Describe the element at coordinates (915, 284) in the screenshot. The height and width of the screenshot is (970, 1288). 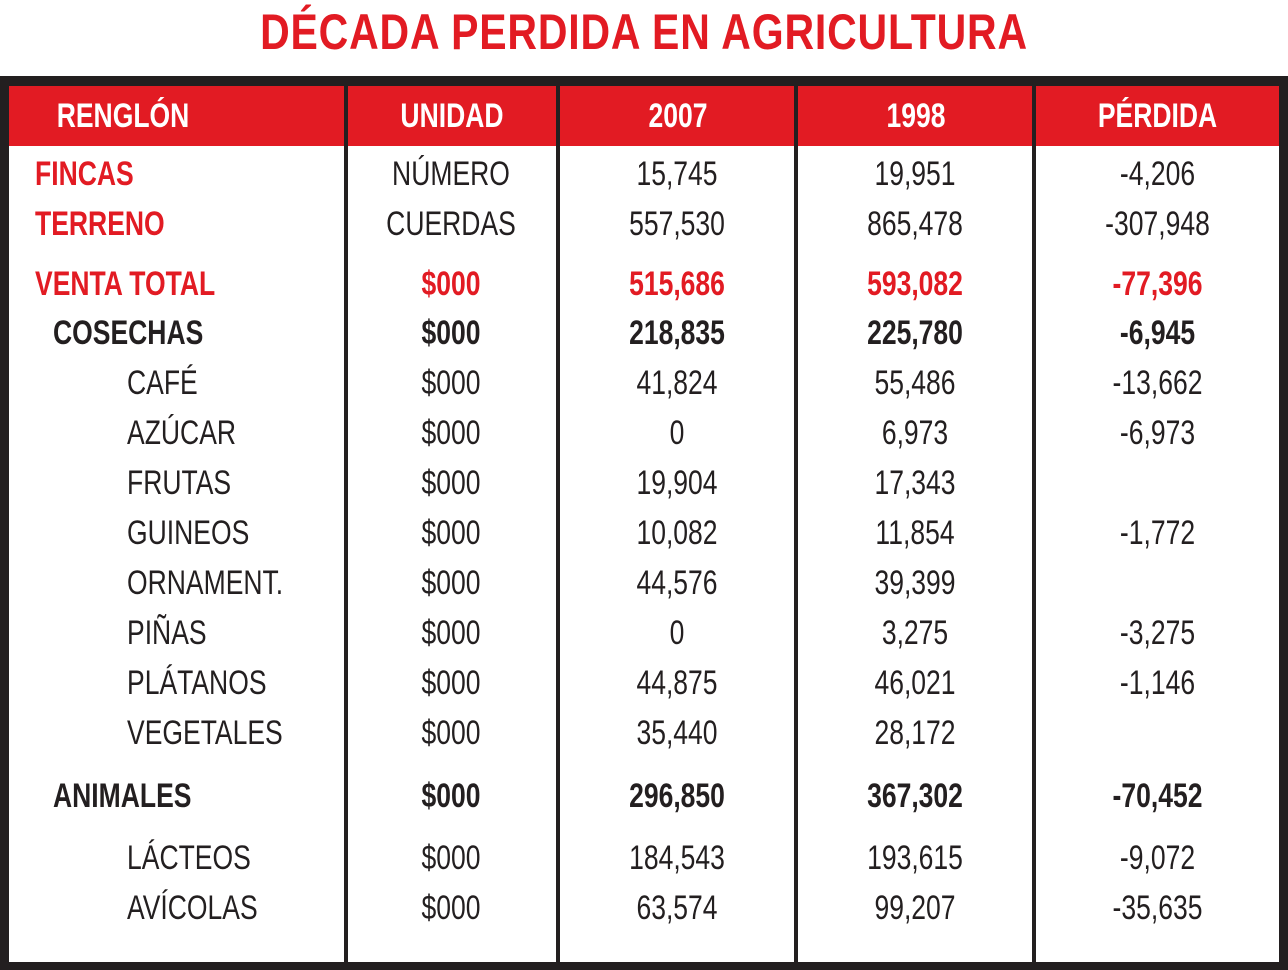
I see `cell-1998: 593,082` at that location.